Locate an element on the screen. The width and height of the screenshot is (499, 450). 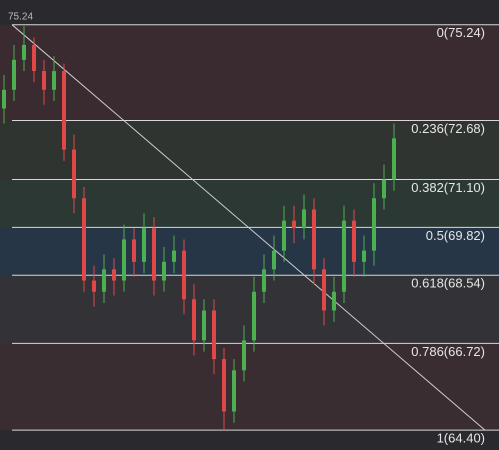
level-label: 0.786(66.72) is located at coordinates (448, 351).